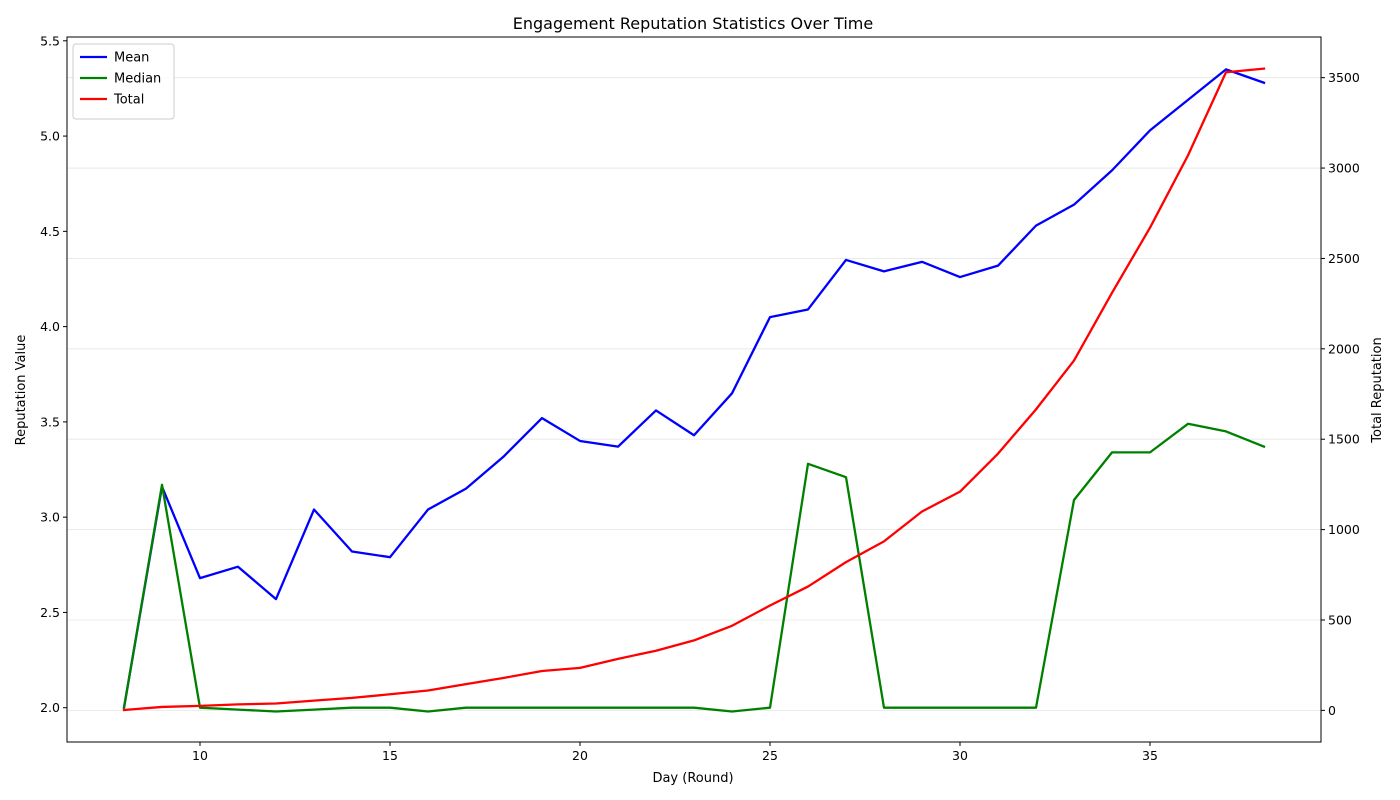  I want to click on legend-box, so click(123, 81).